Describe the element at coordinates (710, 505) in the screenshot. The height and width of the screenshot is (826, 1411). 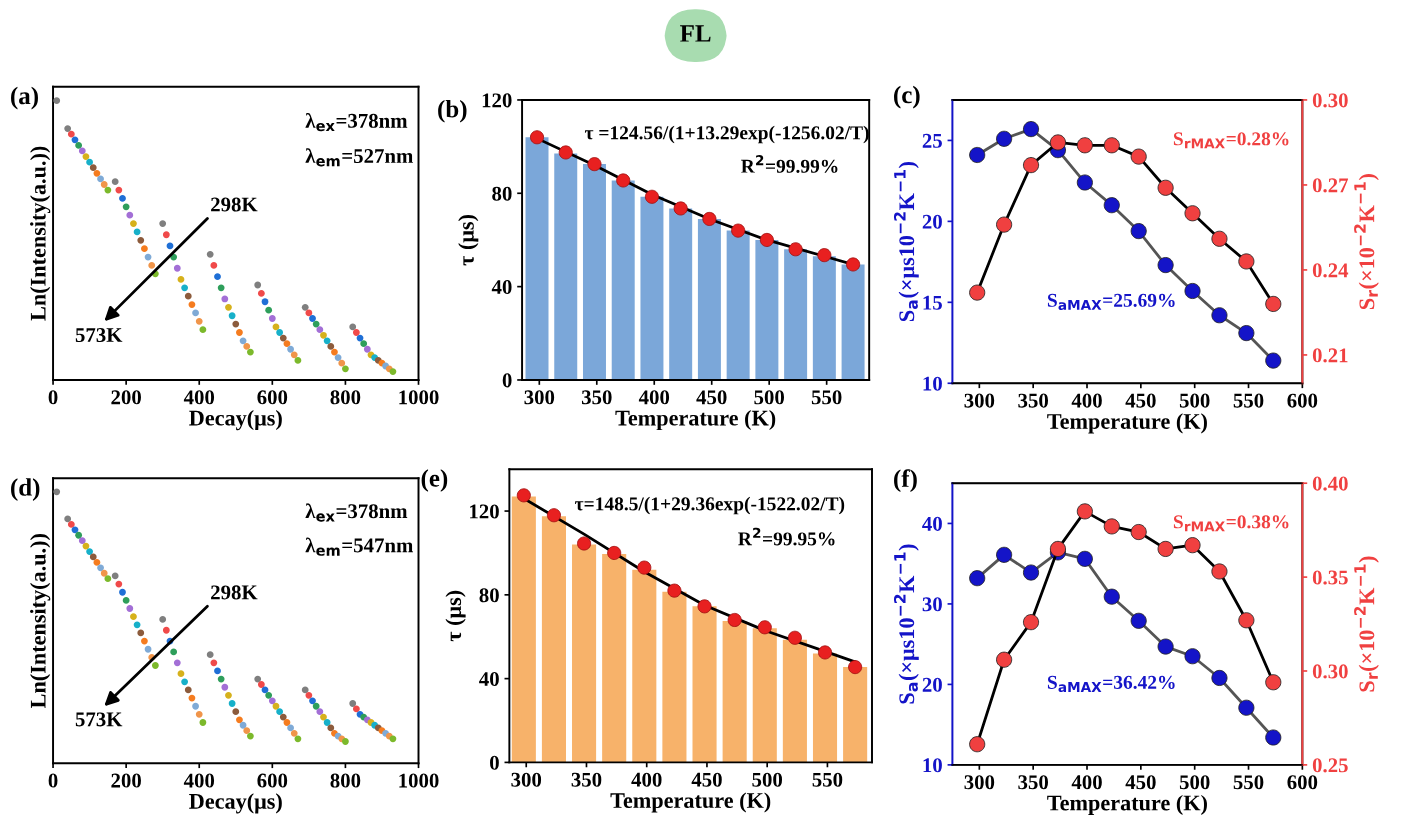
I see `annotation: τ=148.5/(1+29.36exp(-1522.02/T)` at that location.